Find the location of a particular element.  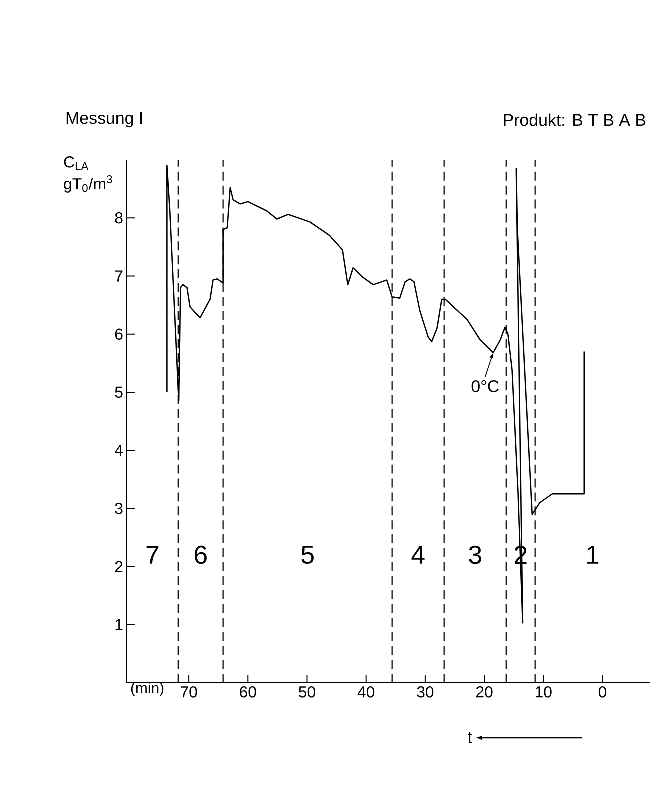

x-tick-label: 40 is located at coordinates (366, 692).